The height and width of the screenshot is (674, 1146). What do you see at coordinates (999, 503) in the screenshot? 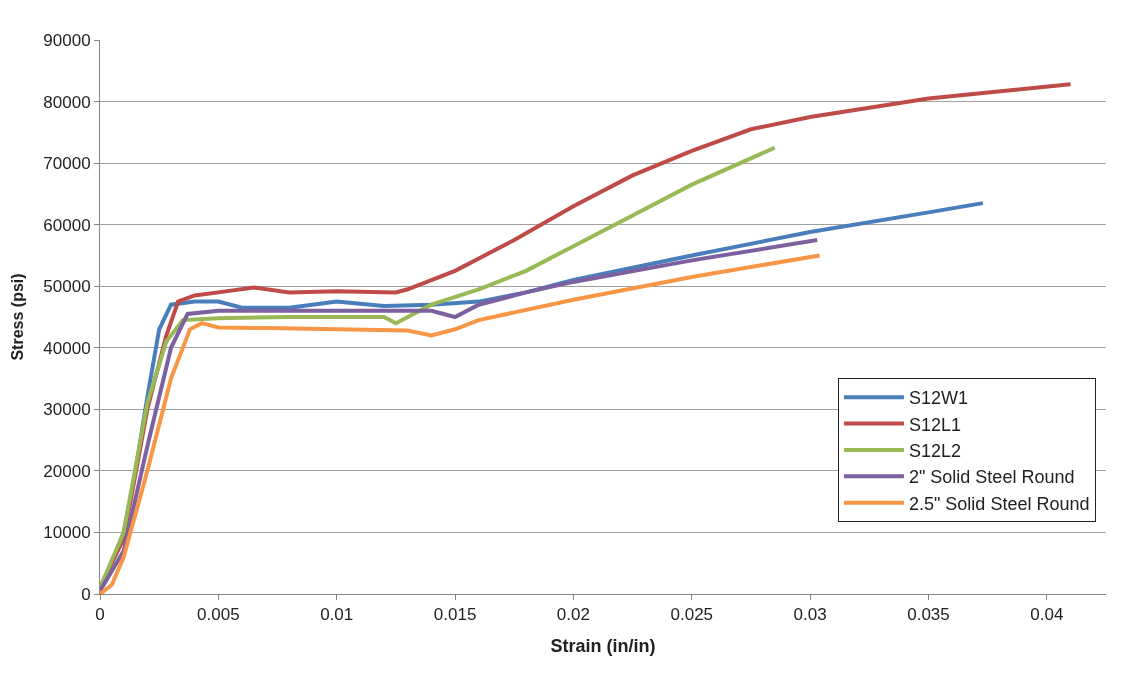
I see `legend-label: 2.5" Solid Steel Round` at bounding box center [999, 503].